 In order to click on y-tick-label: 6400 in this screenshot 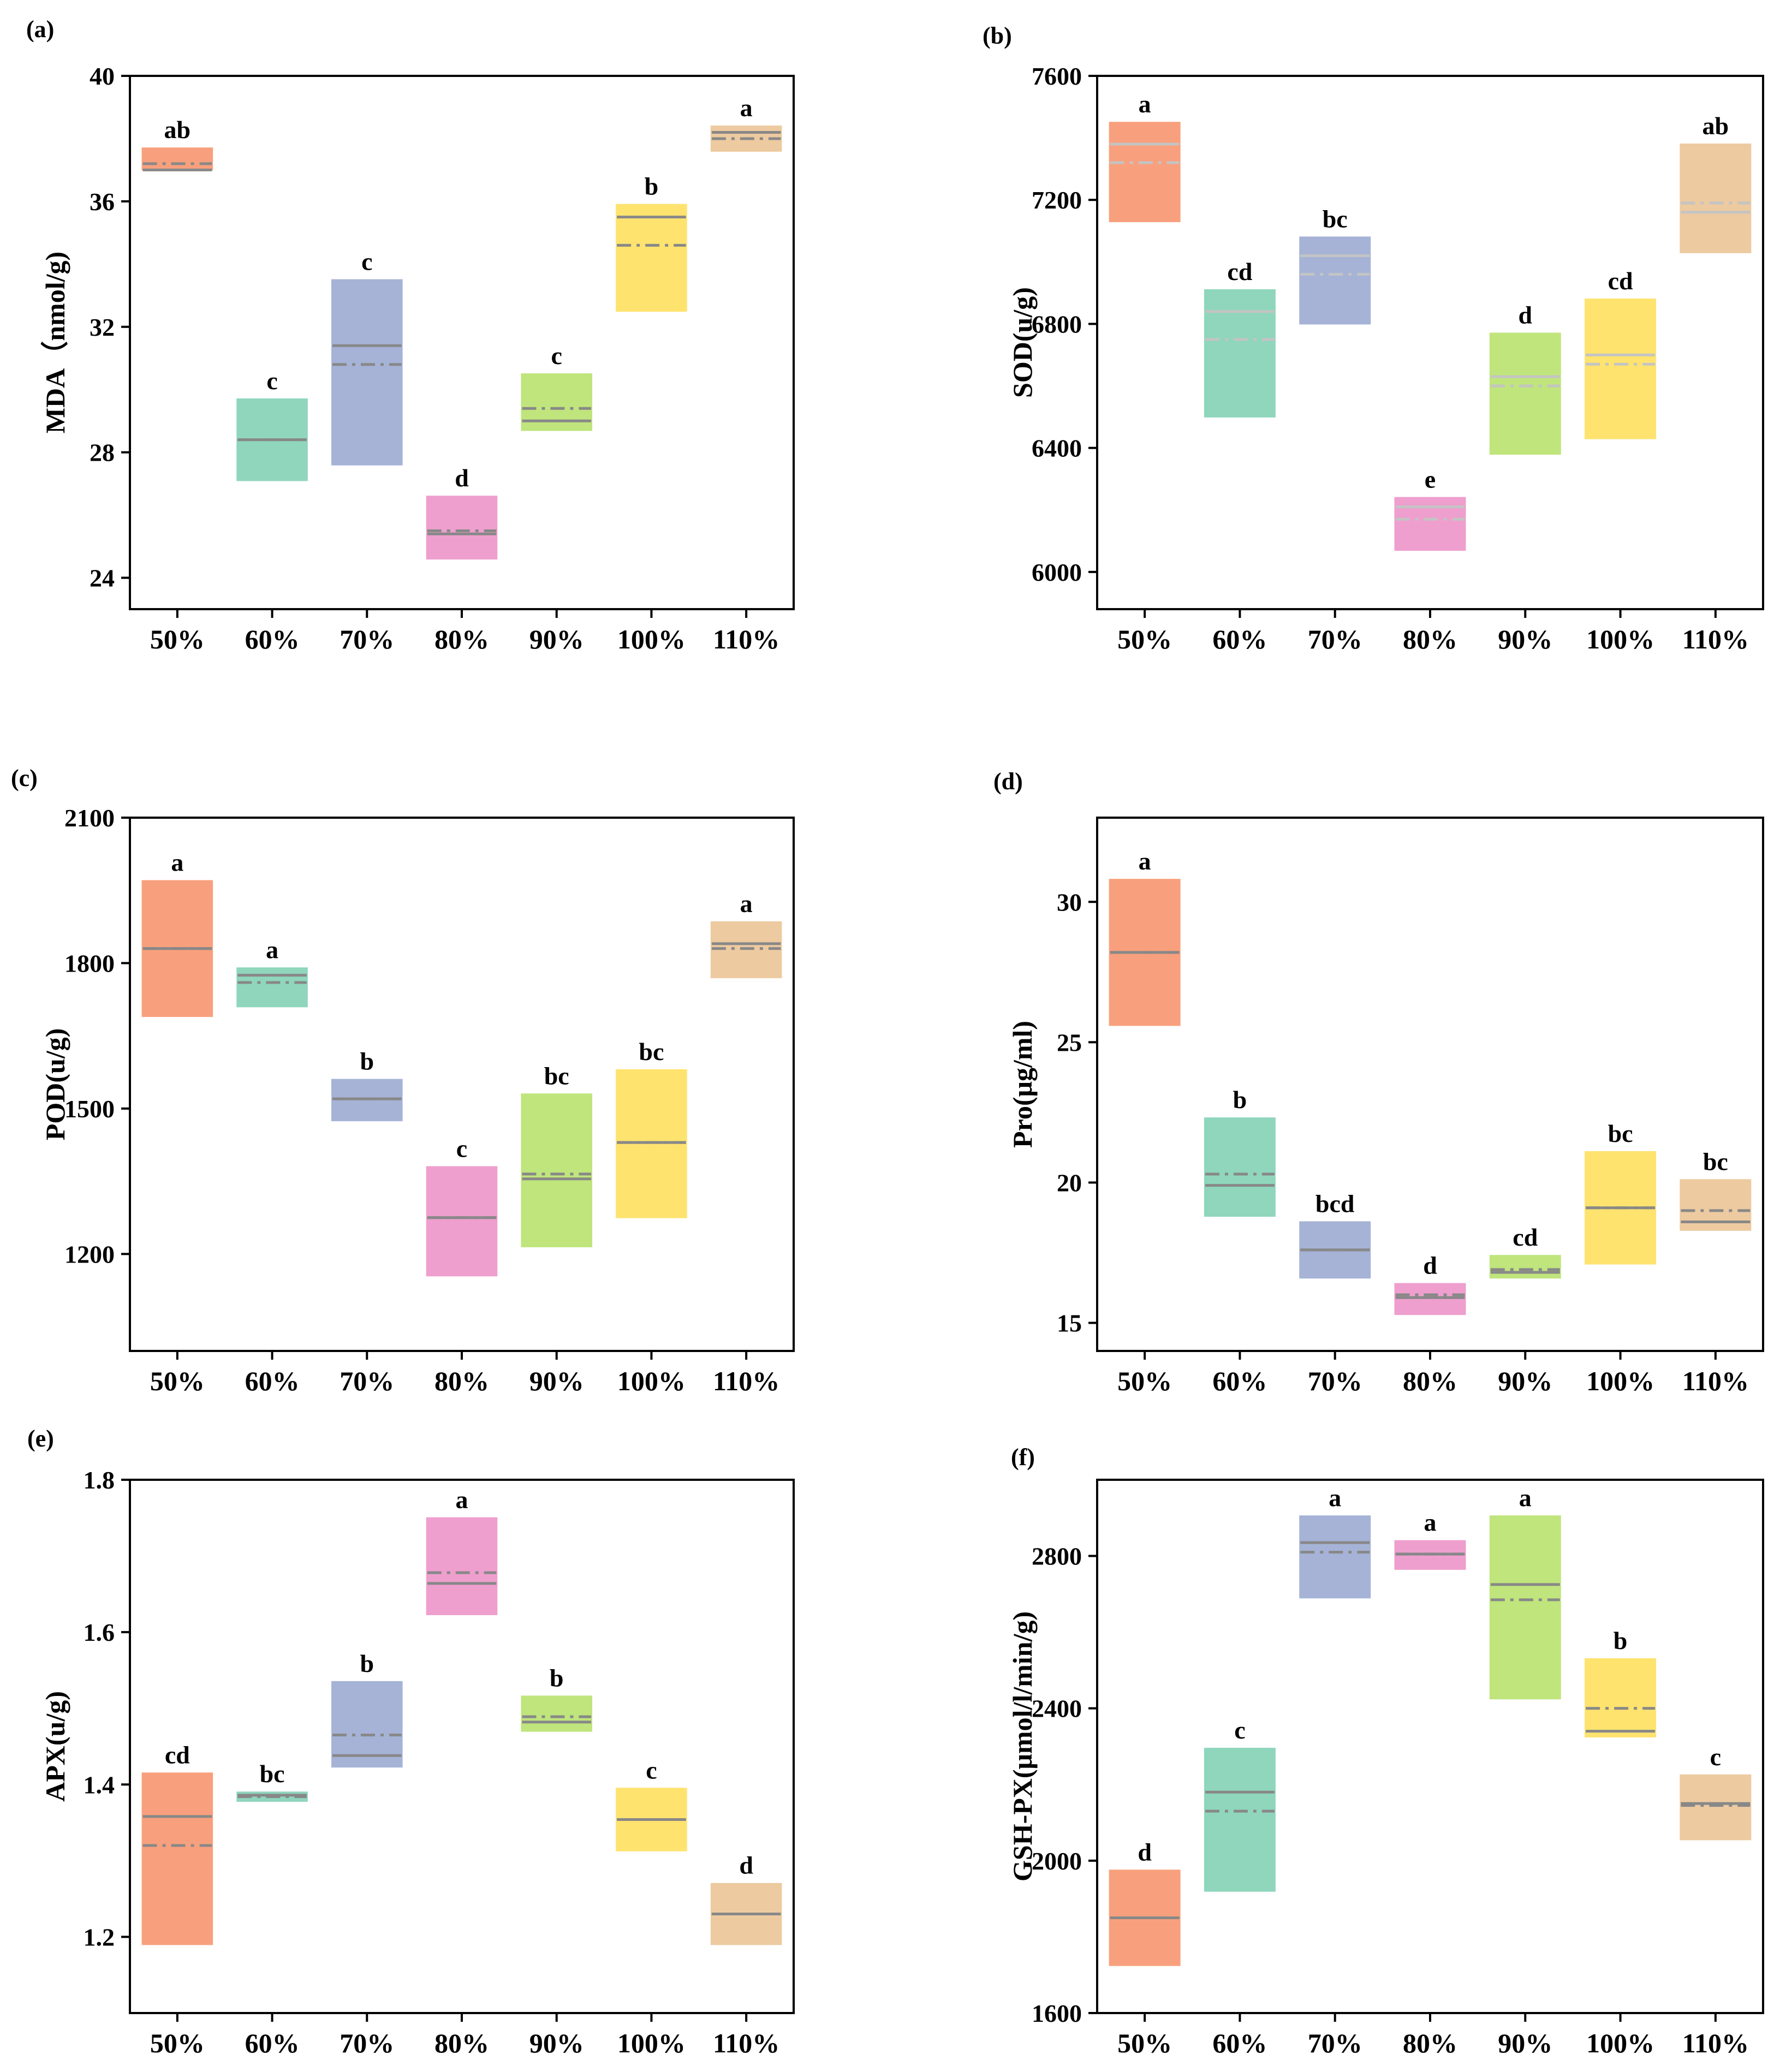, I will do `click(1057, 448)`.